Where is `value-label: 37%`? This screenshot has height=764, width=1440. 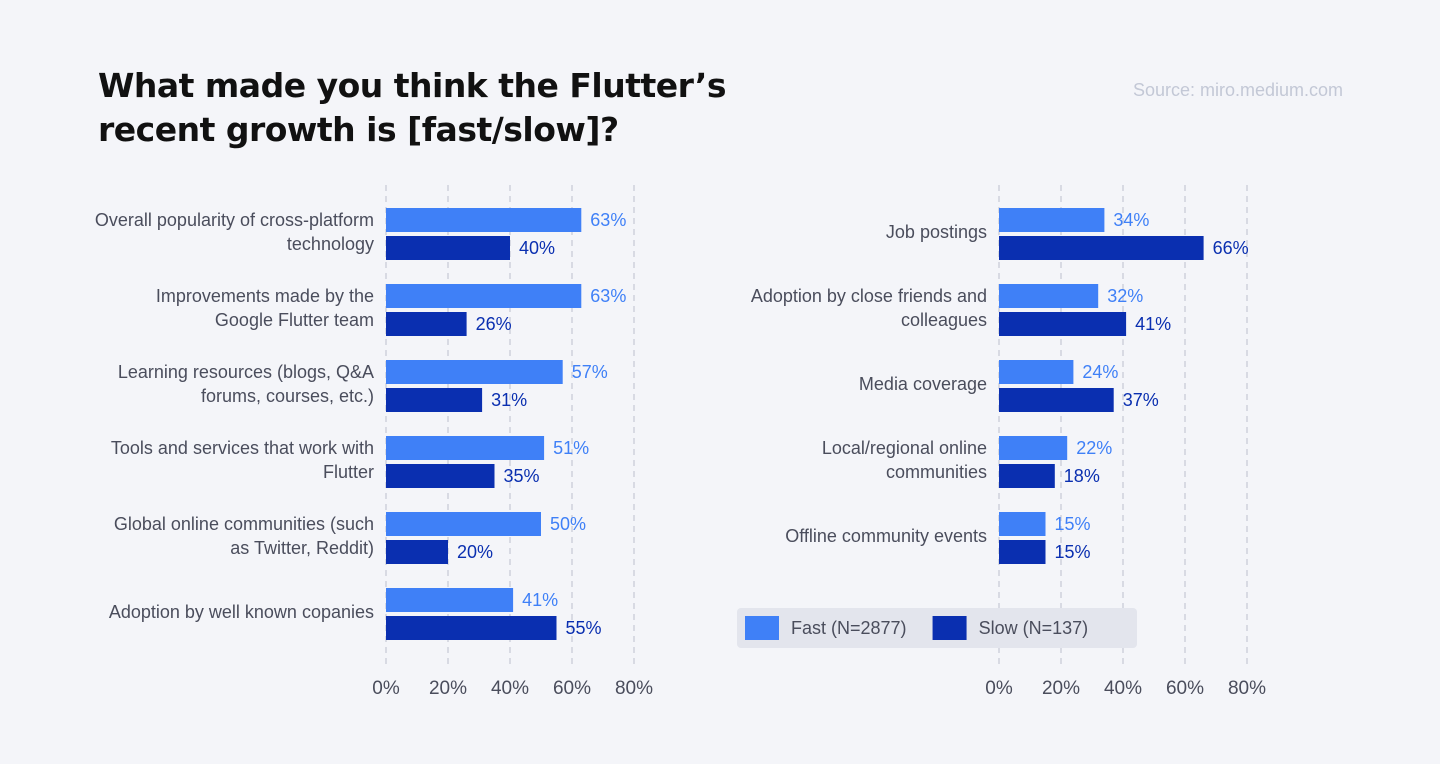 value-label: 37% is located at coordinates (1141, 400).